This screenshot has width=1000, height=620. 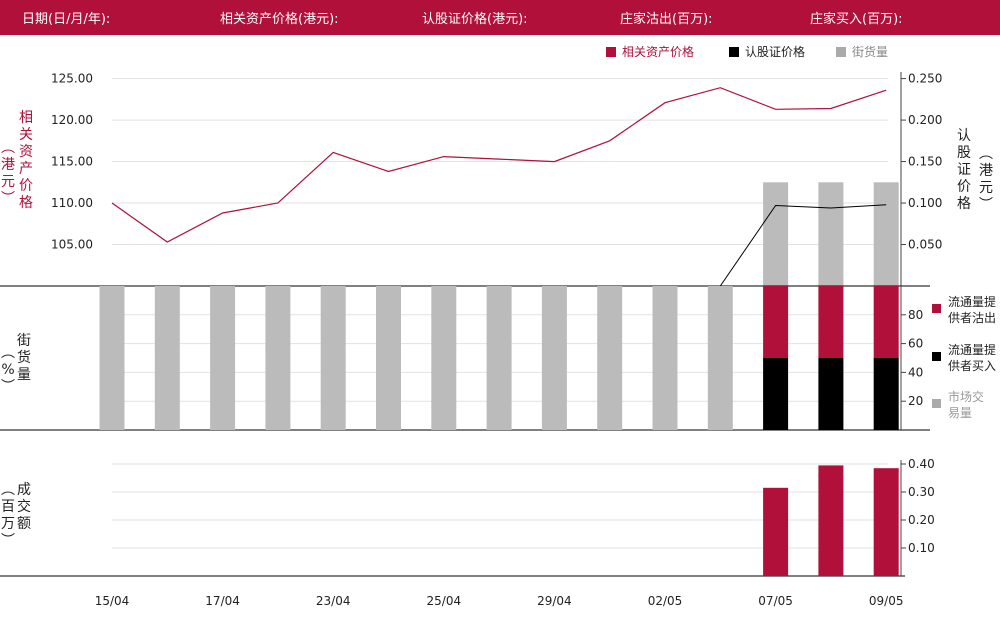 I want to click on outstanding-tick-label: 20, so click(x=915, y=401).